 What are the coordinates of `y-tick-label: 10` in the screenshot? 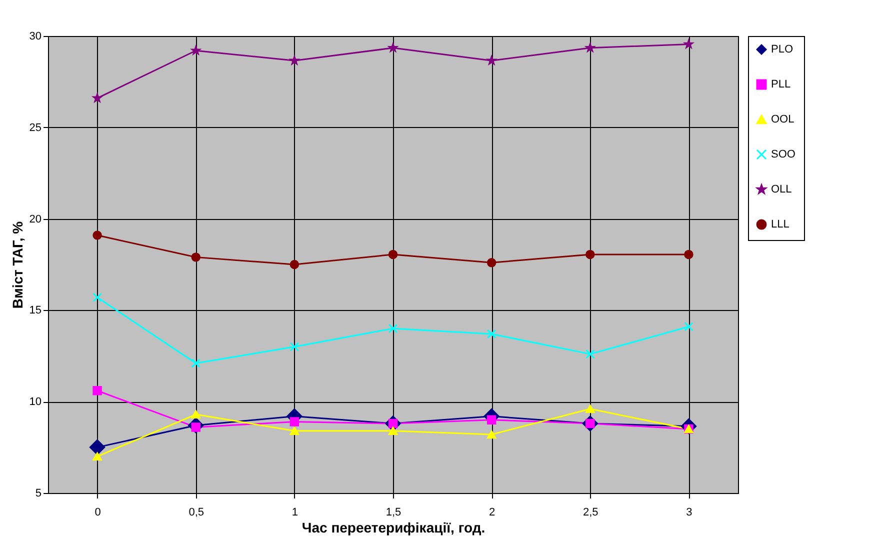 It's located at (35, 402).